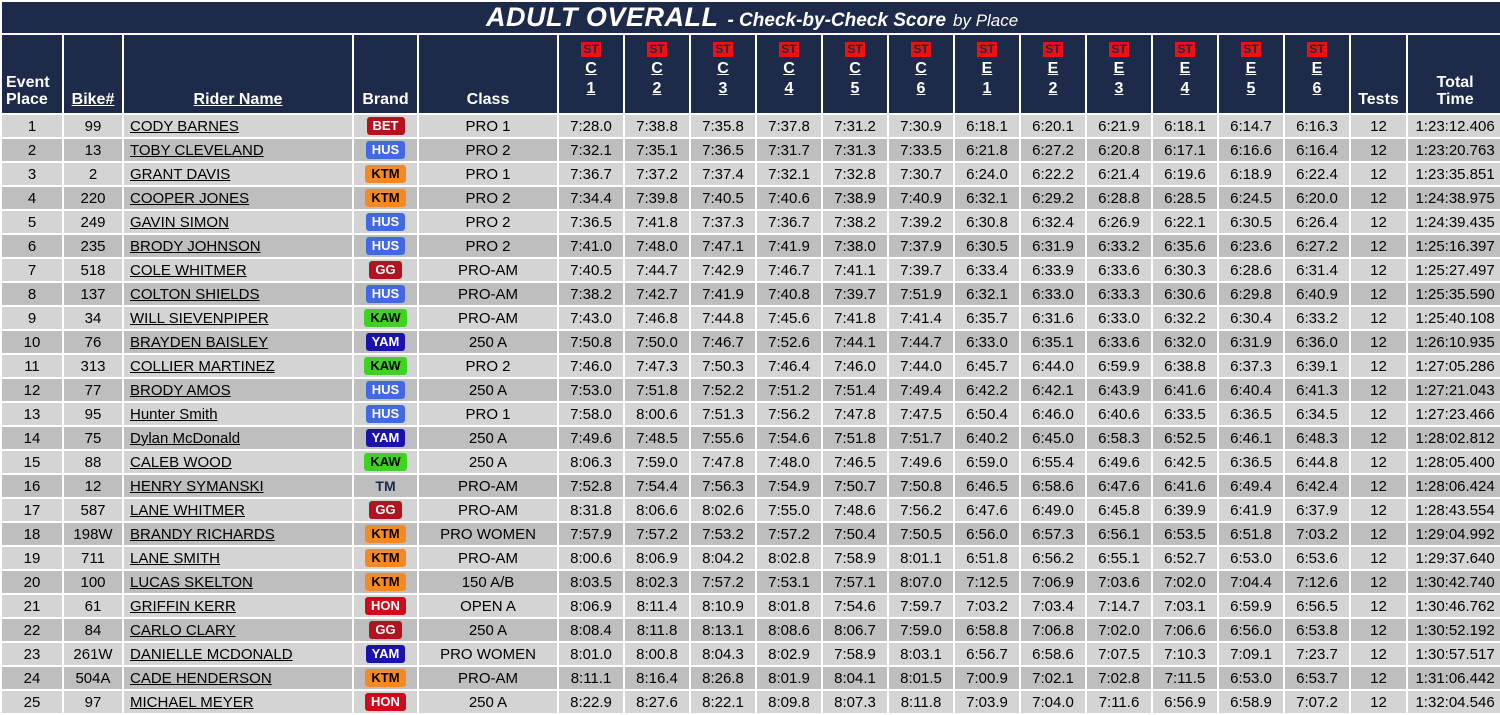 The height and width of the screenshot is (715, 1500). I want to click on rider-name-link: LANE SMITH, so click(175, 558).